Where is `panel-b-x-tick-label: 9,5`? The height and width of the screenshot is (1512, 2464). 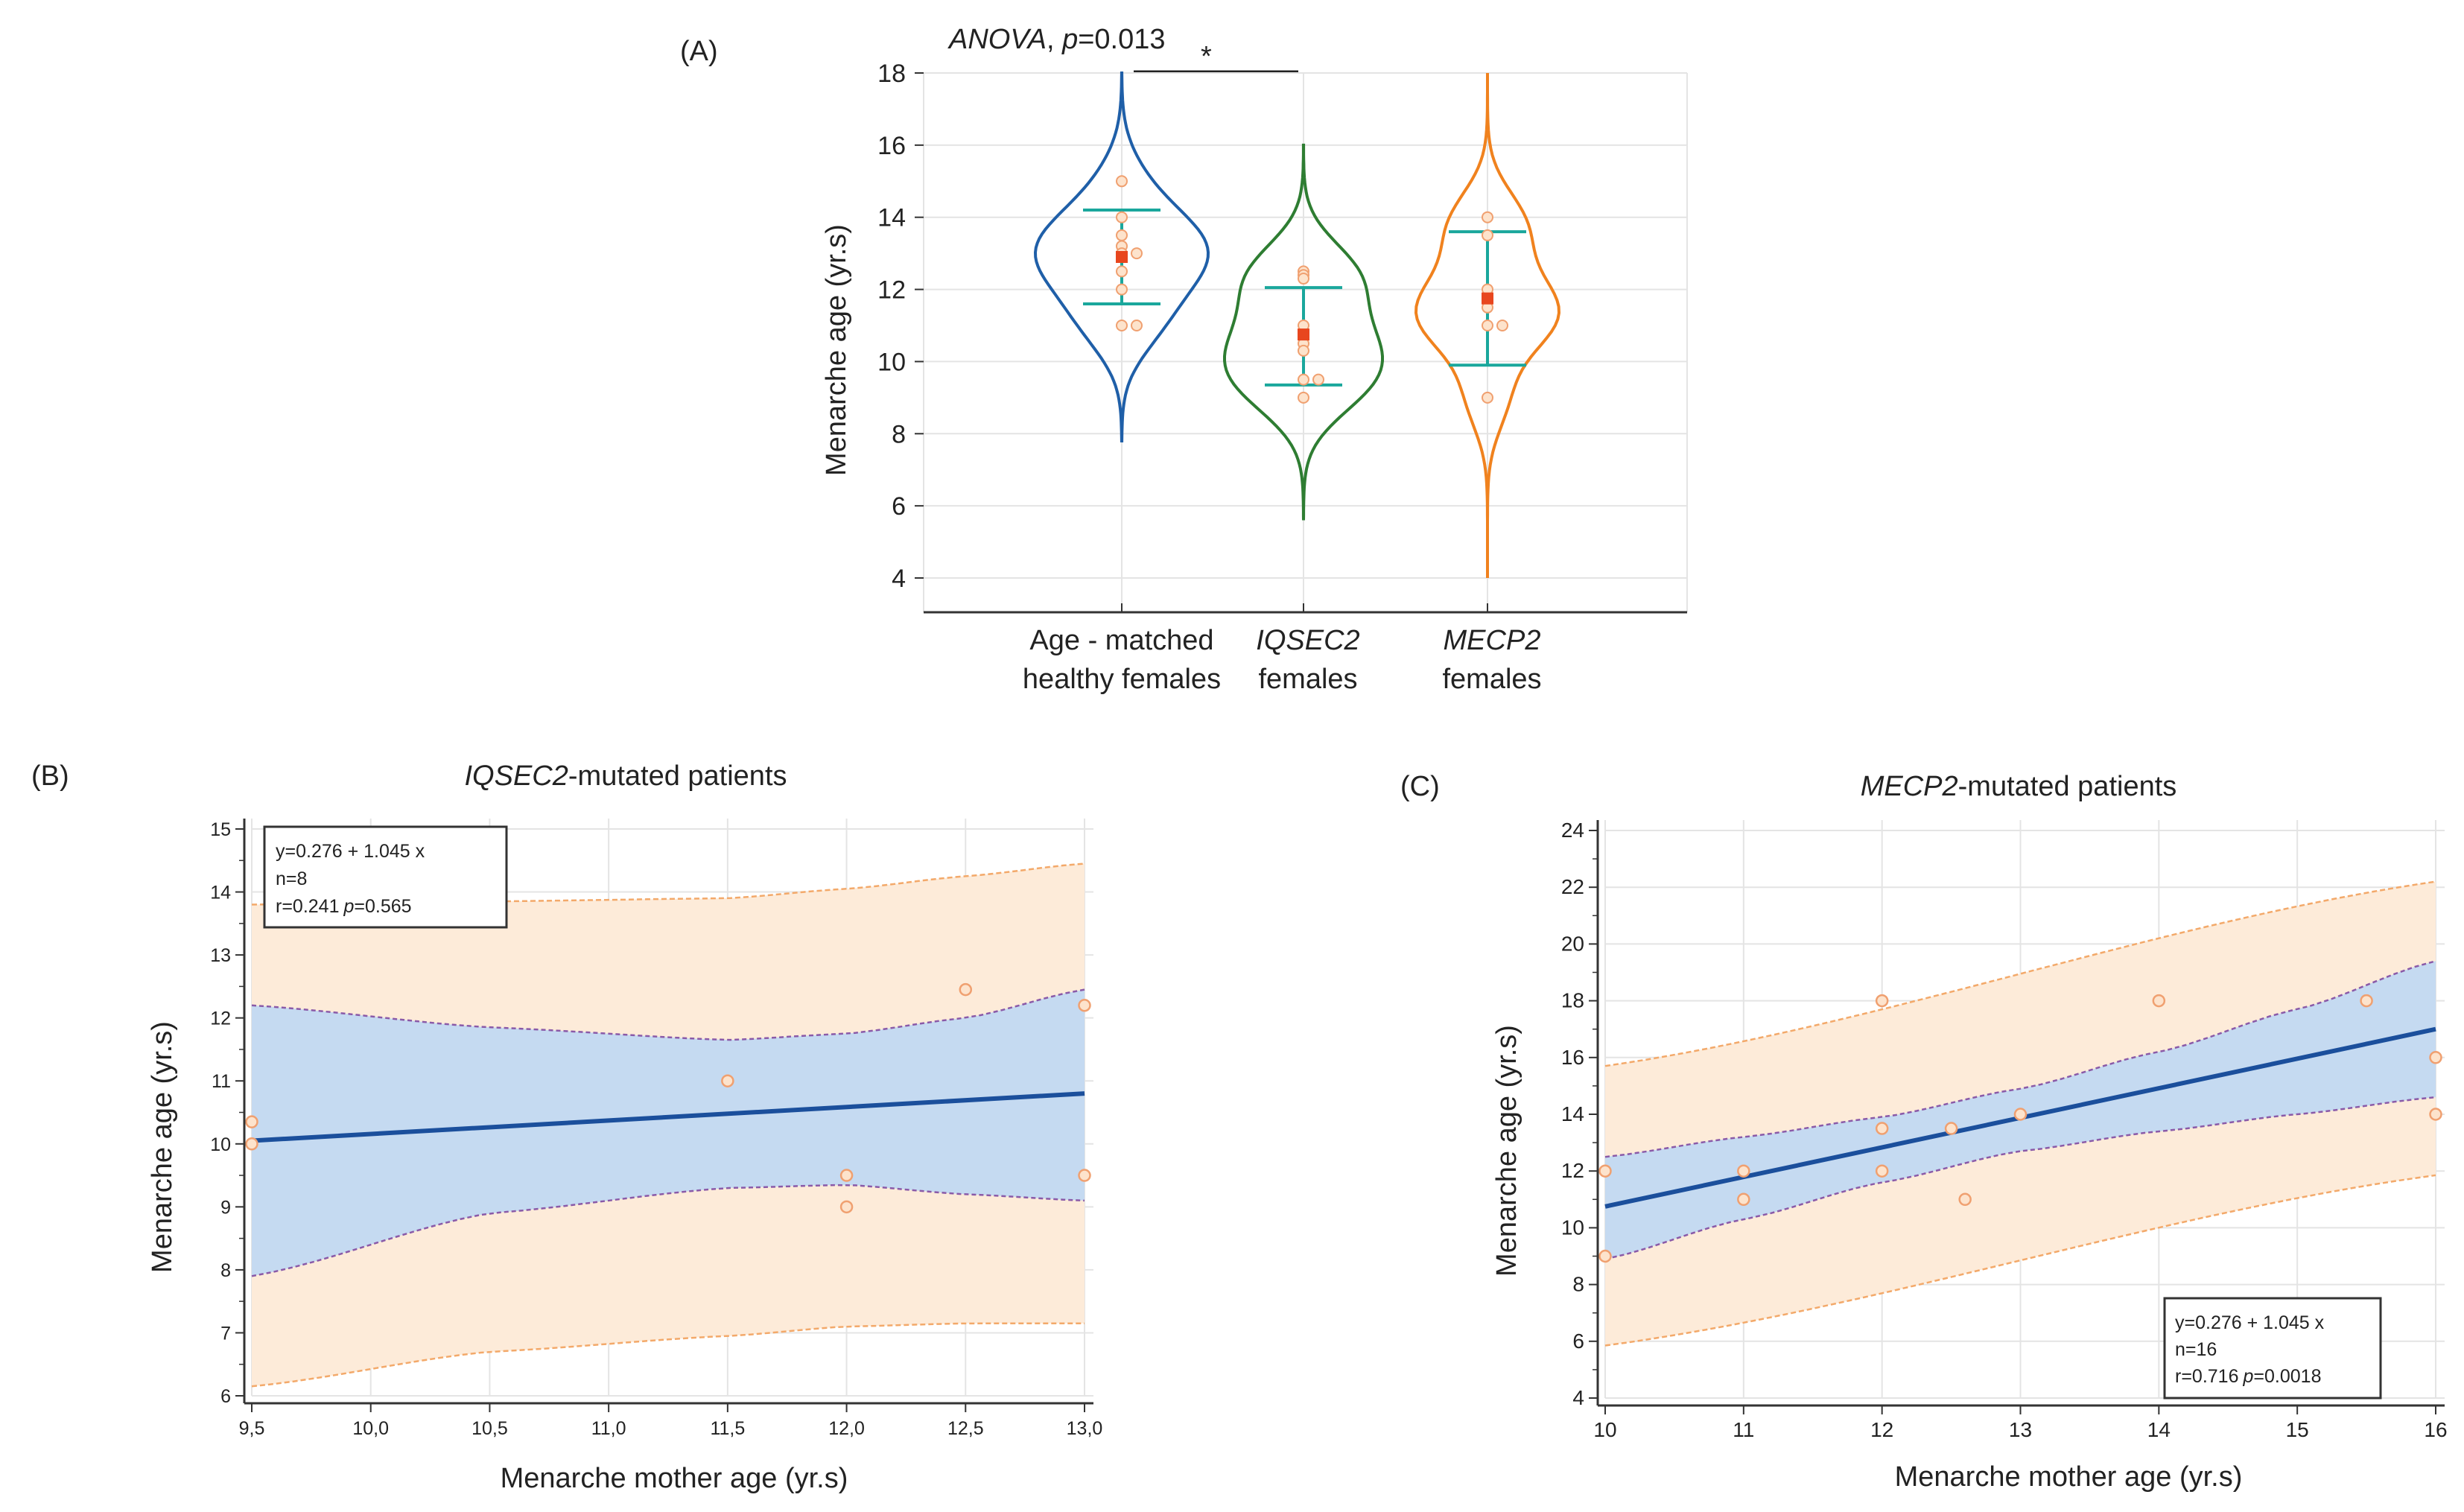 panel-b-x-tick-label: 9,5 is located at coordinates (252, 1428).